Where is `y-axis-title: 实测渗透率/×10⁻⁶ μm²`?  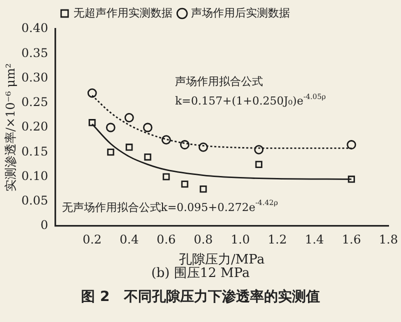 y-axis-title: 实测渗透率/×10⁻⁶ μm² is located at coordinates (10, 127).